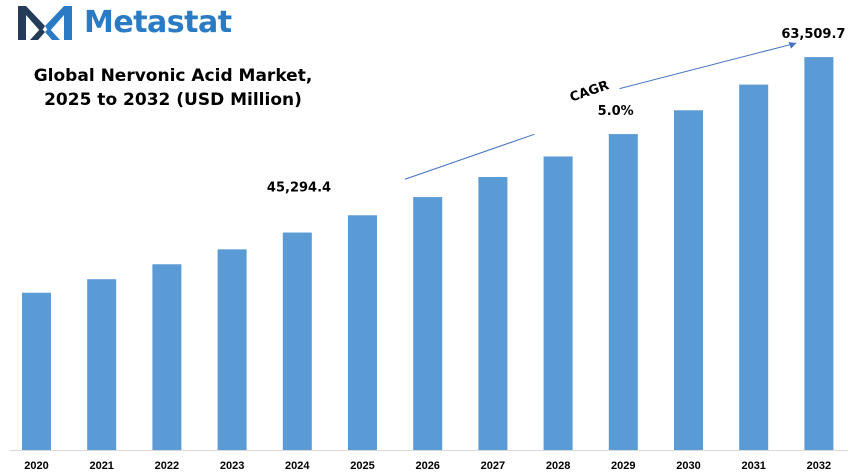 Image resolution: width=858 pixels, height=473 pixels. Describe the element at coordinates (493, 466) in the screenshot. I see `x-tick-label: 2027` at that location.